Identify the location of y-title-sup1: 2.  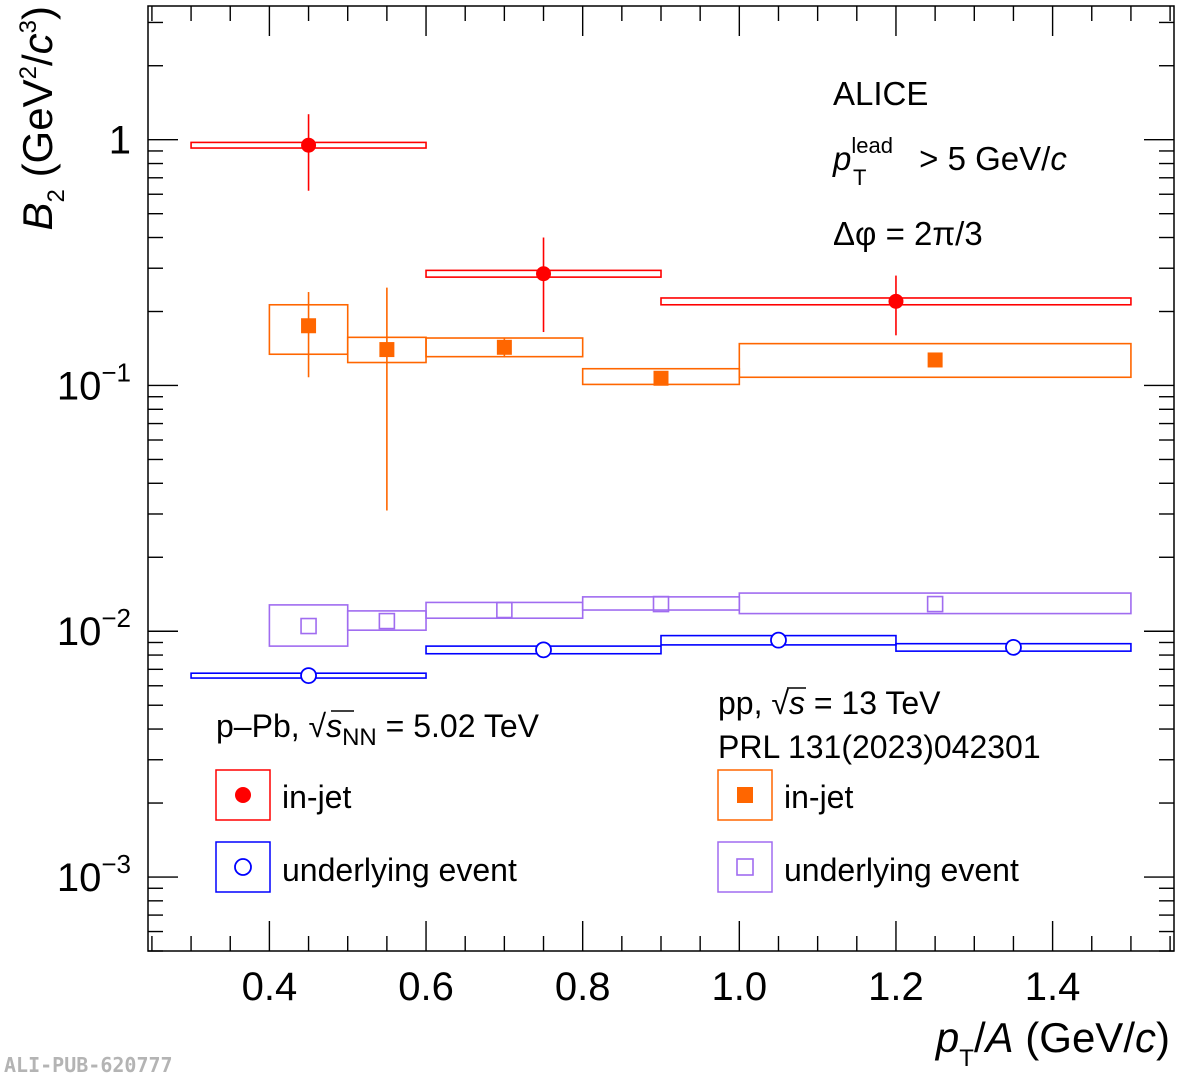
(28, 72).